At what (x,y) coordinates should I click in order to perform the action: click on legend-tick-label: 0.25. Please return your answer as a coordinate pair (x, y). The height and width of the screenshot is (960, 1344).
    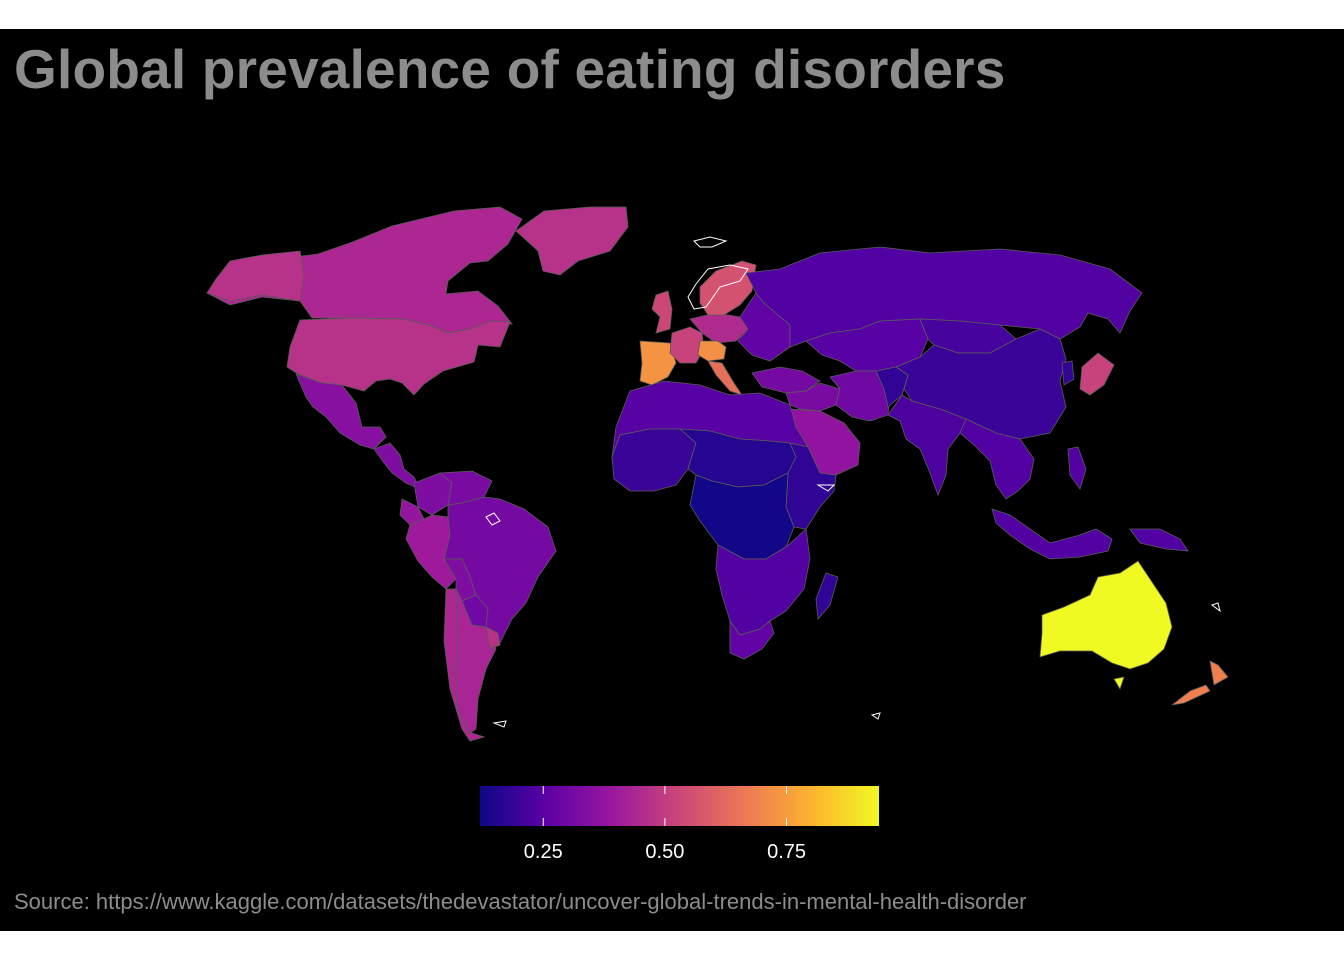
    Looking at the image, I should click on (543, 852).